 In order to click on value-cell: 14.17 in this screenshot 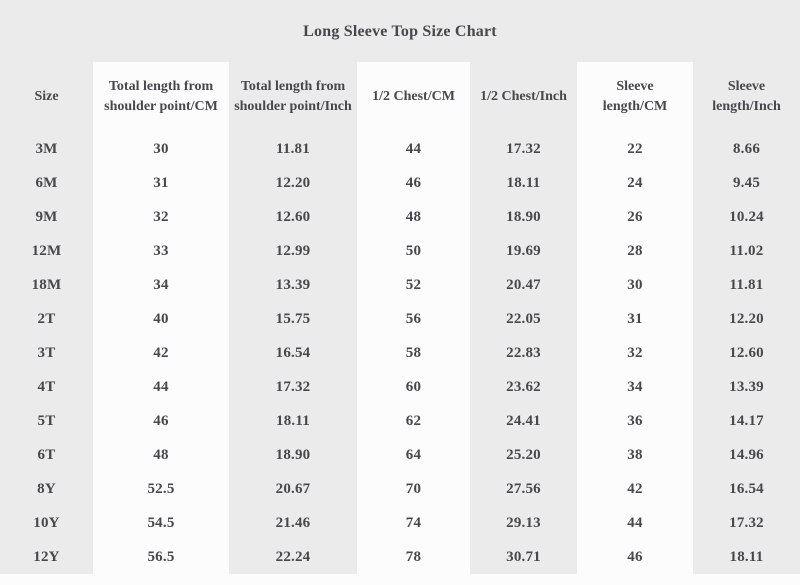, I will do `click(746, 420)`.